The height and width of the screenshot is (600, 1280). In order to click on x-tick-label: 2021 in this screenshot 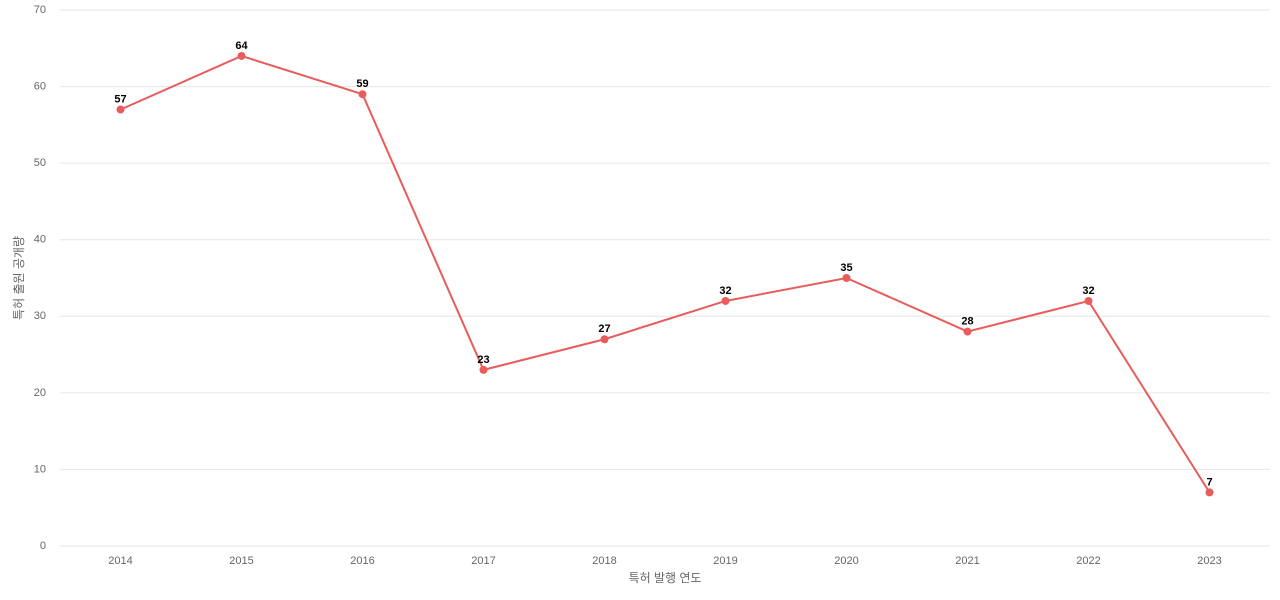, I will do `click(967, 561)`.